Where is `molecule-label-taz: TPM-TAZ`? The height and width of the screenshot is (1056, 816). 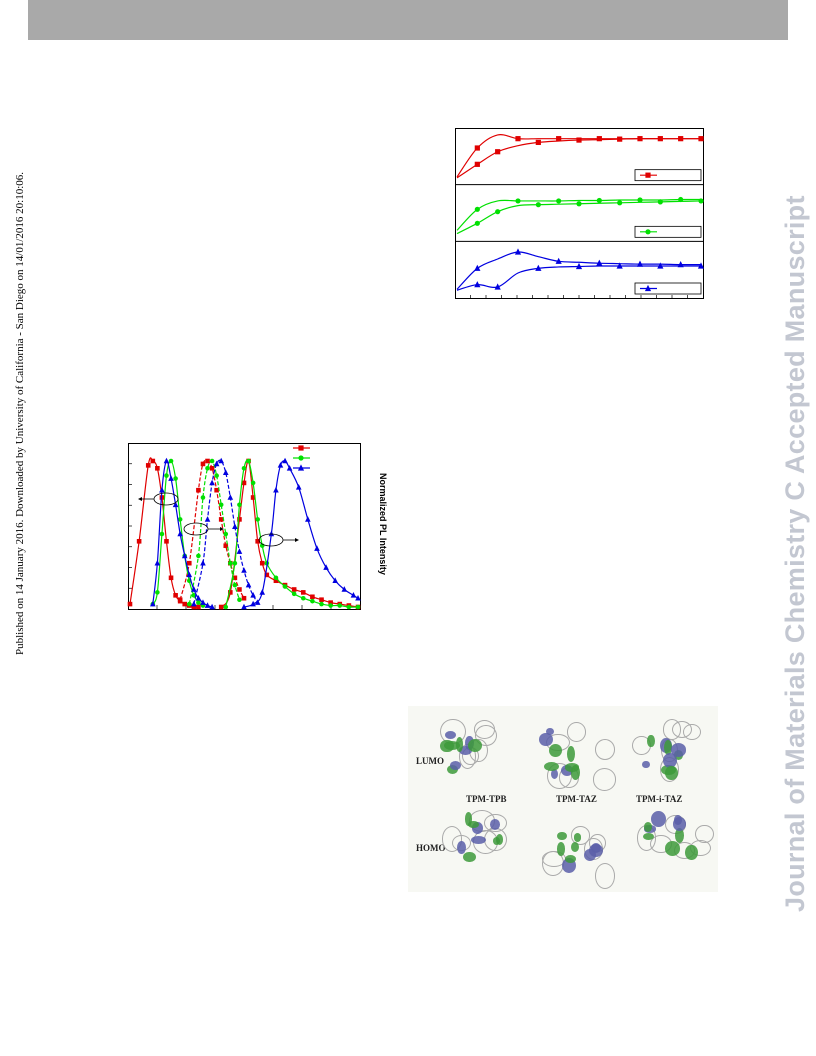
molecule-label-taz: TPM-TAZ is located at coordinates (576, 799).